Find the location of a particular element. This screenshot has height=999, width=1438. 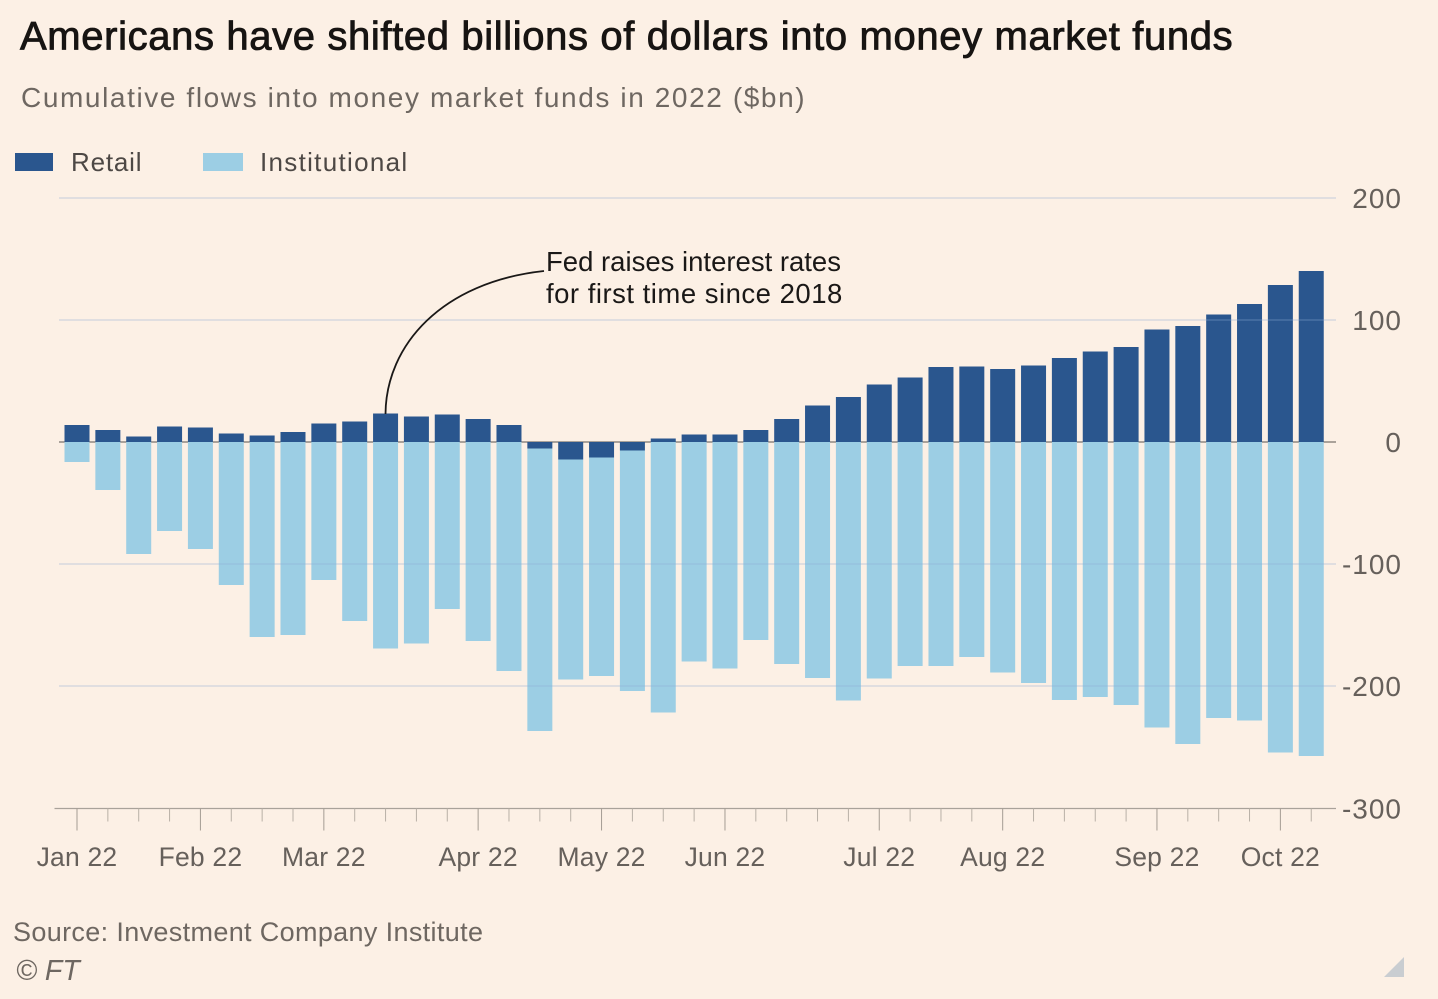

svg-text: © FT is located at coordinates (49, 971).